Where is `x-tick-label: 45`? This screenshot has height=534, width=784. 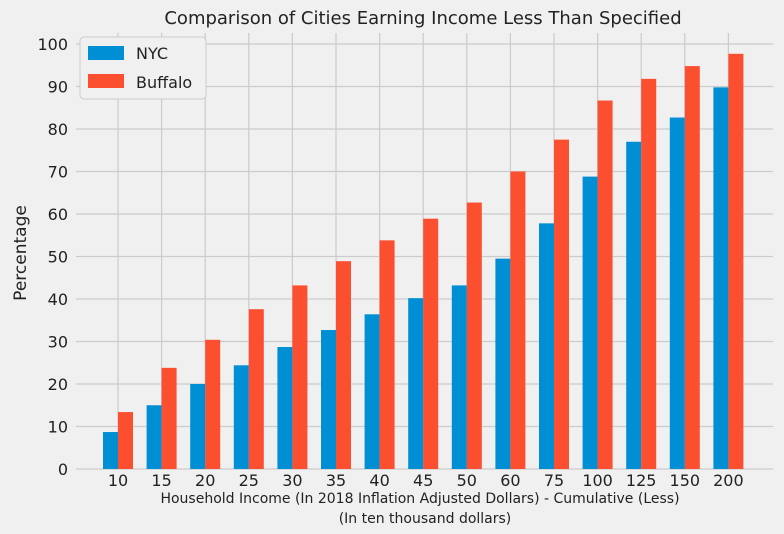
x-tick-label: 45 is located at coordinates (423, 480).